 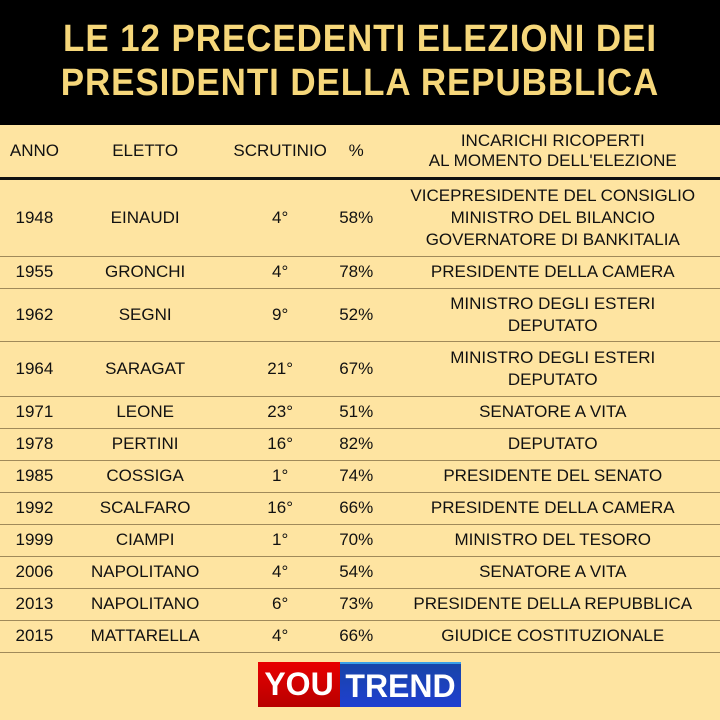 What do you see at coordinates (34, 315) in the screenshot?
I see `cell-anno: 1962` at bounding box center [34, 315].